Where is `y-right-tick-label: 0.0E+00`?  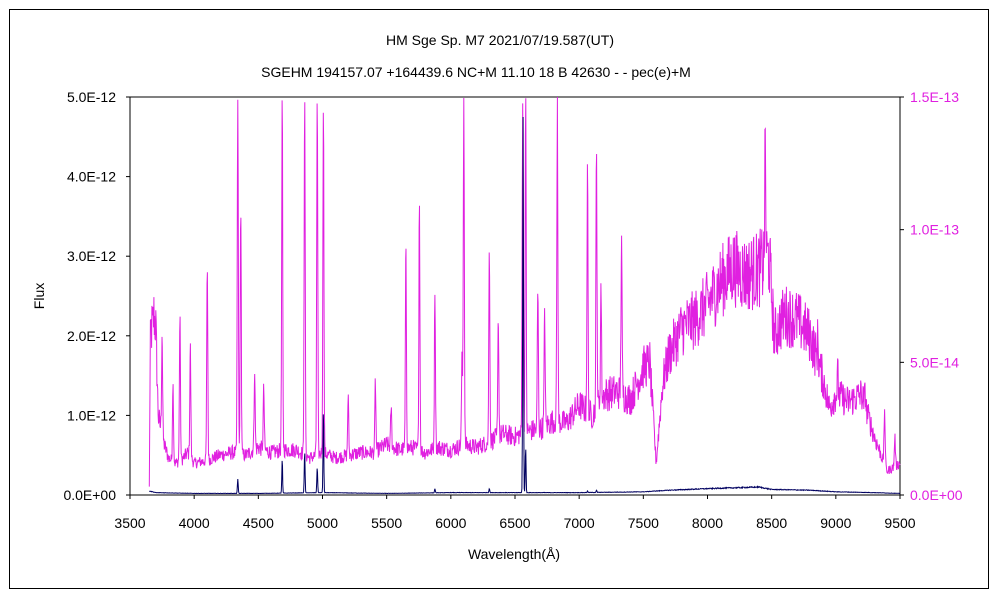 y-right-tick-label: 0.0E+00 is located at coordinates (936, 495).